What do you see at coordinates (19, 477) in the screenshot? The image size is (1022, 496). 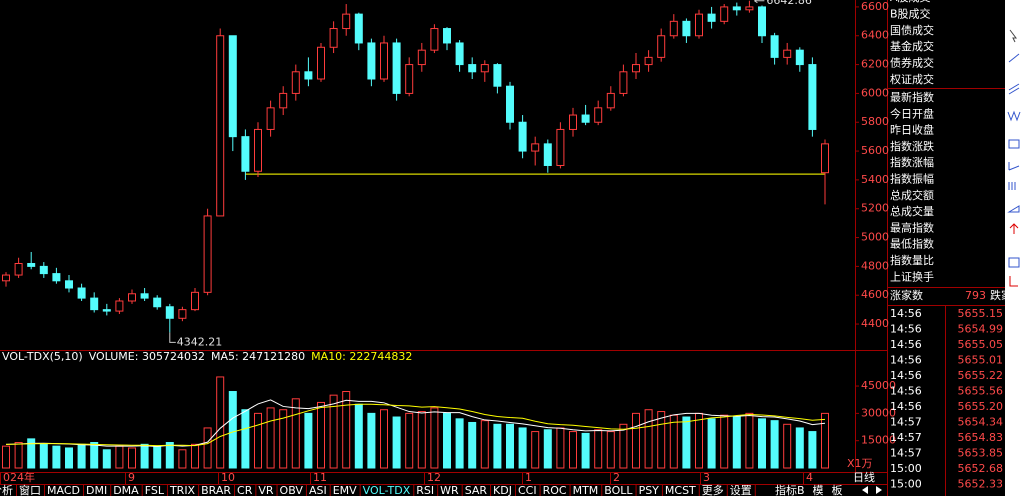 I see `x-tick-label: 024年` at bounding box center [19, 477].